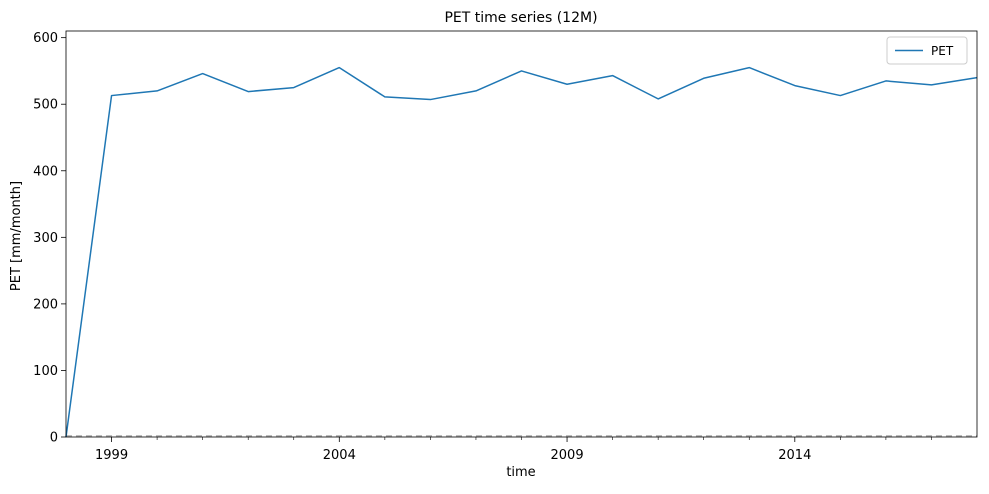  Describe the element at coordinates (45, 38) in the screenshot. I see `y-tick-label: 600` at that location.